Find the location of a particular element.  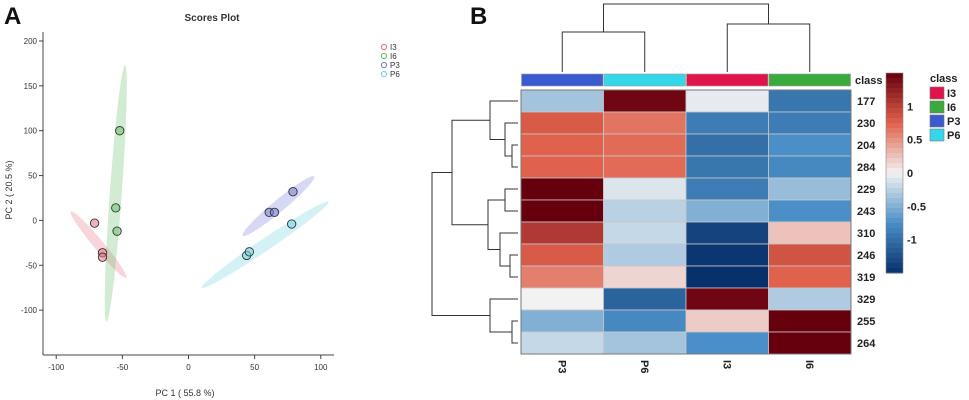

class-legend-label-P6: P6 is located at coordinates (953, 136).